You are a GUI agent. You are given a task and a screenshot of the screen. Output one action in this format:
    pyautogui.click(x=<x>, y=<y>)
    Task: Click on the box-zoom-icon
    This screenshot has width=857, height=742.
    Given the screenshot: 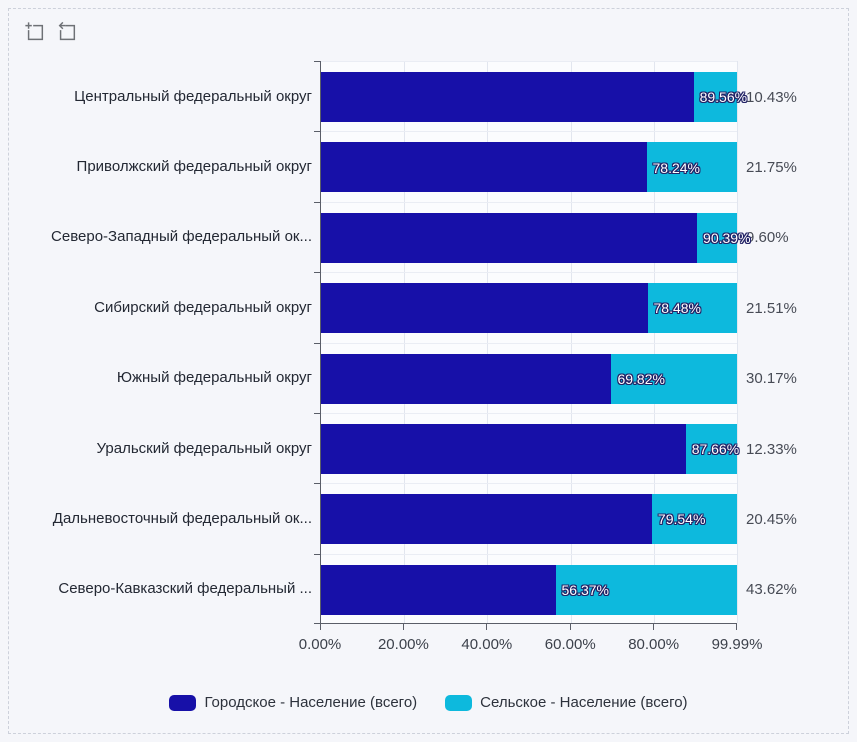 What is the action you would take?
    pyautogui.click(x=34, y=31)
    